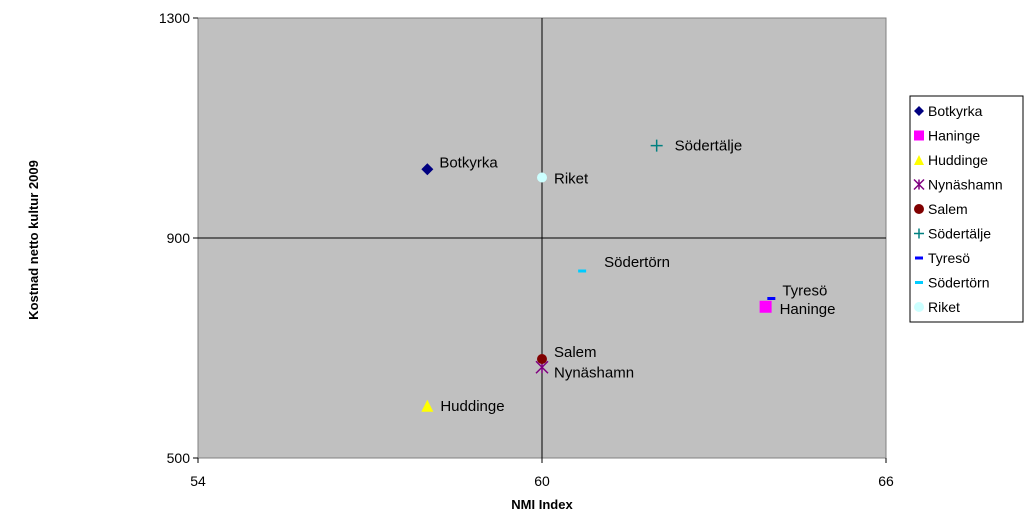 This screenshot has height=519, width=1025. Describe the element at coordinates (709, 146) in the screenshot. I see `point-label-Södertälje: Södertälje` at that location.